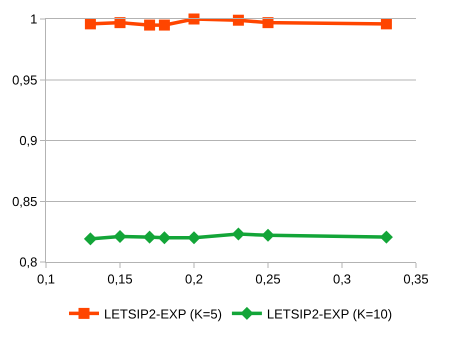 The height and width of the screenshot is (340, 451). I want to click on x-tick-label: 0,2, so click(194, 279).